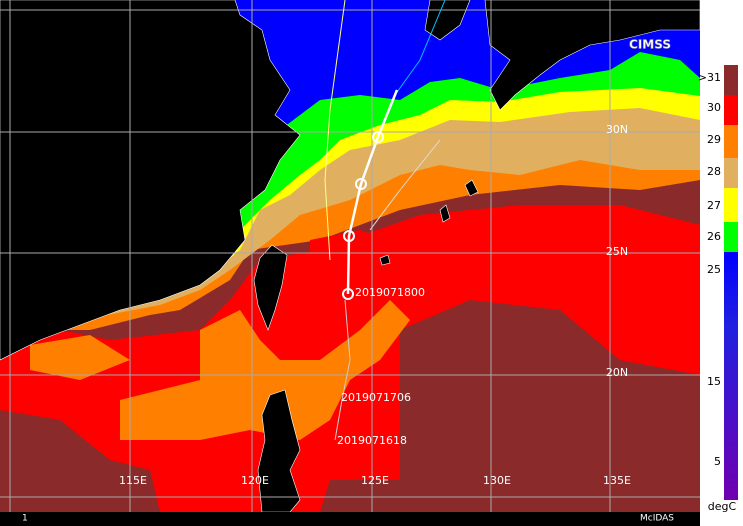  I want to click on colorbar-label: 27, so click(714, 205).